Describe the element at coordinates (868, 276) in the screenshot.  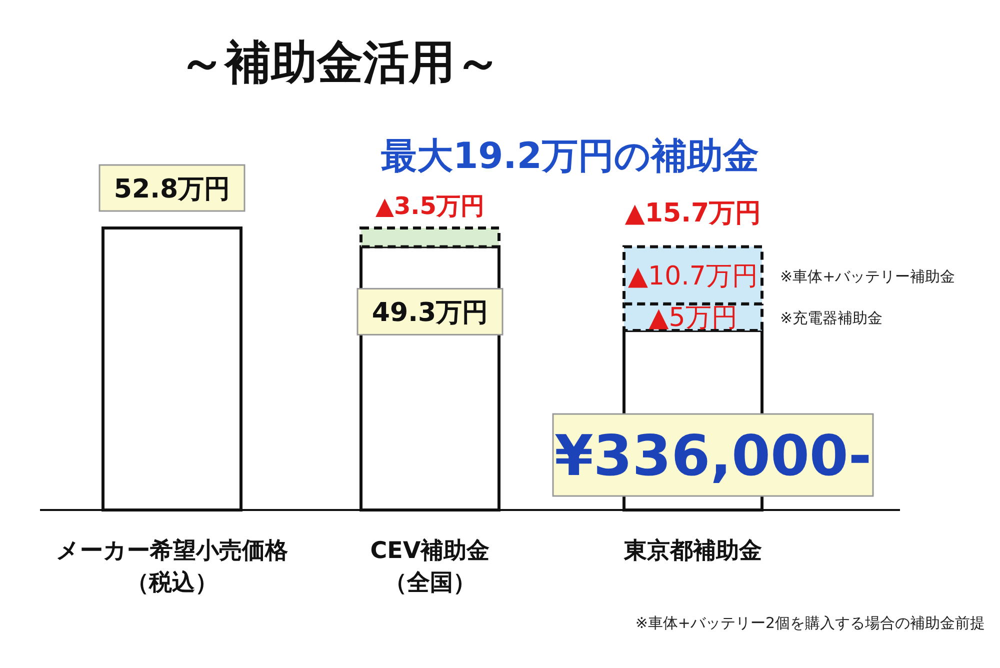
I see `annotation: ※車体+バッテリー補助金` at that location.